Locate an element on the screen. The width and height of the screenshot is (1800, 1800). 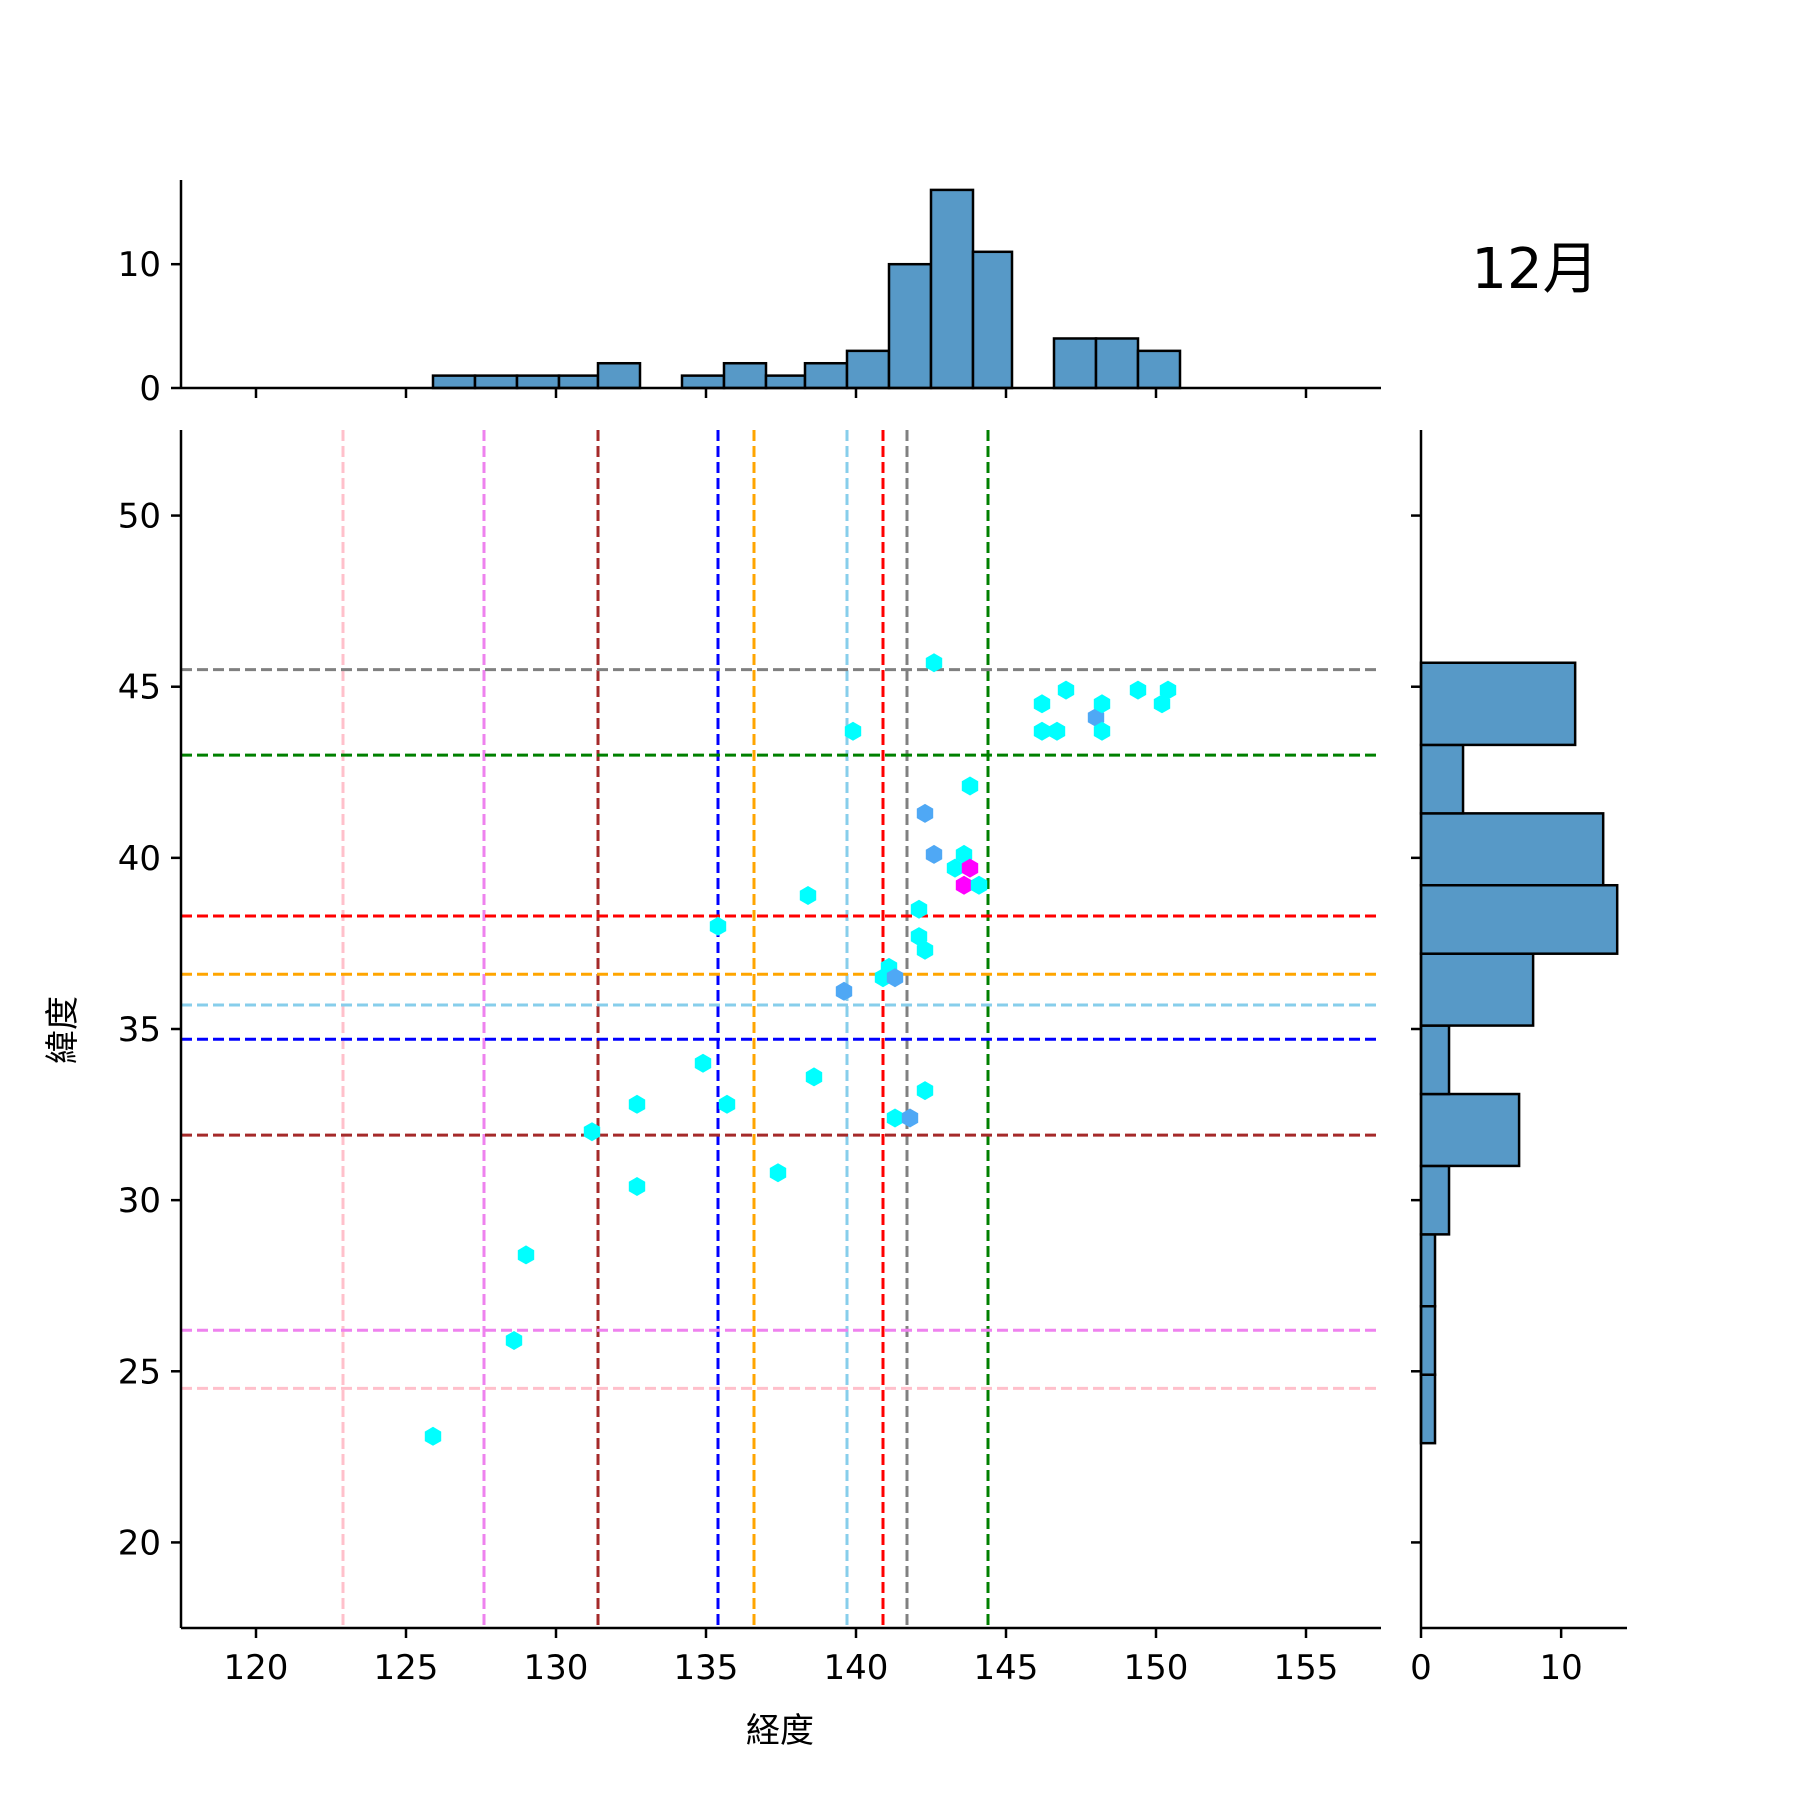
right-hist-x-tick-label: 0 is located at coordinates (1421, 1668).